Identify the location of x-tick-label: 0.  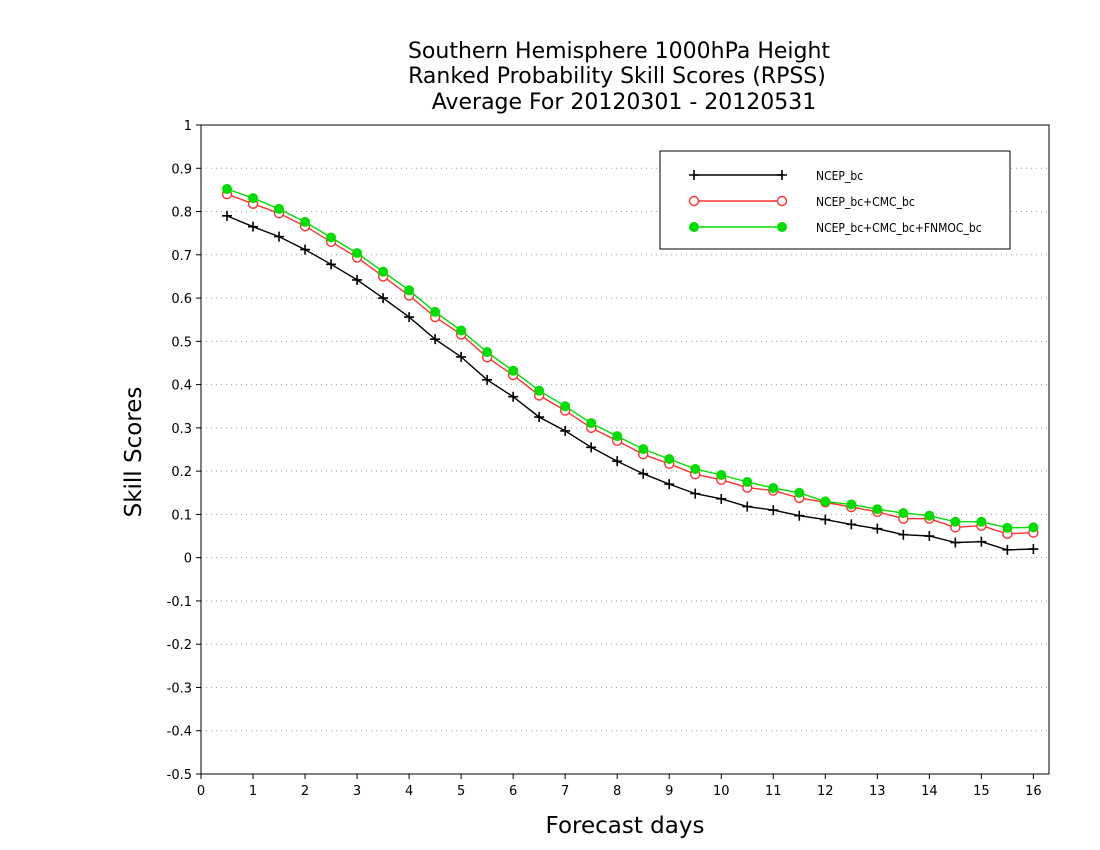
(201, 791).